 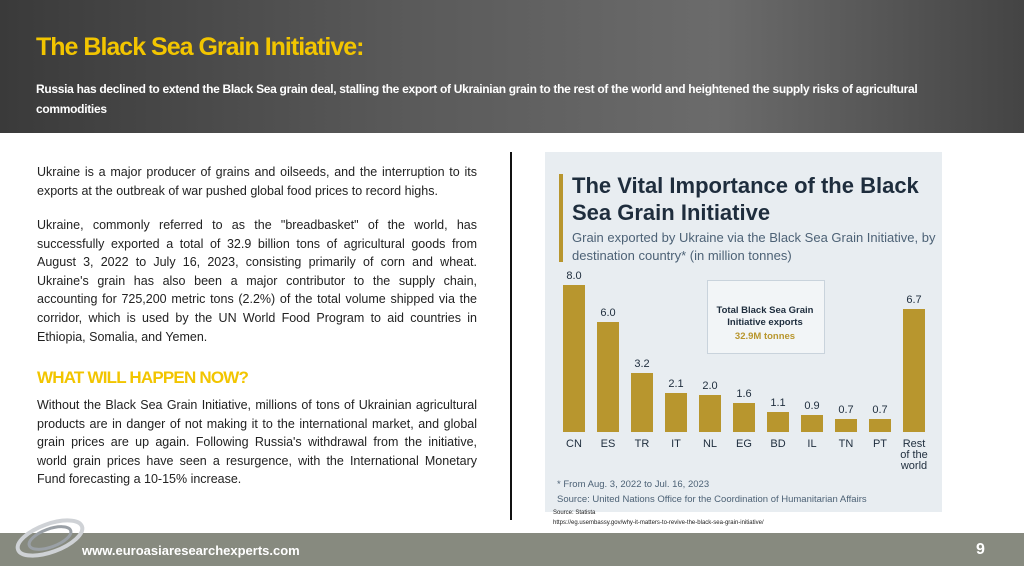 I want to click on divider, so click(x=511, y=336).